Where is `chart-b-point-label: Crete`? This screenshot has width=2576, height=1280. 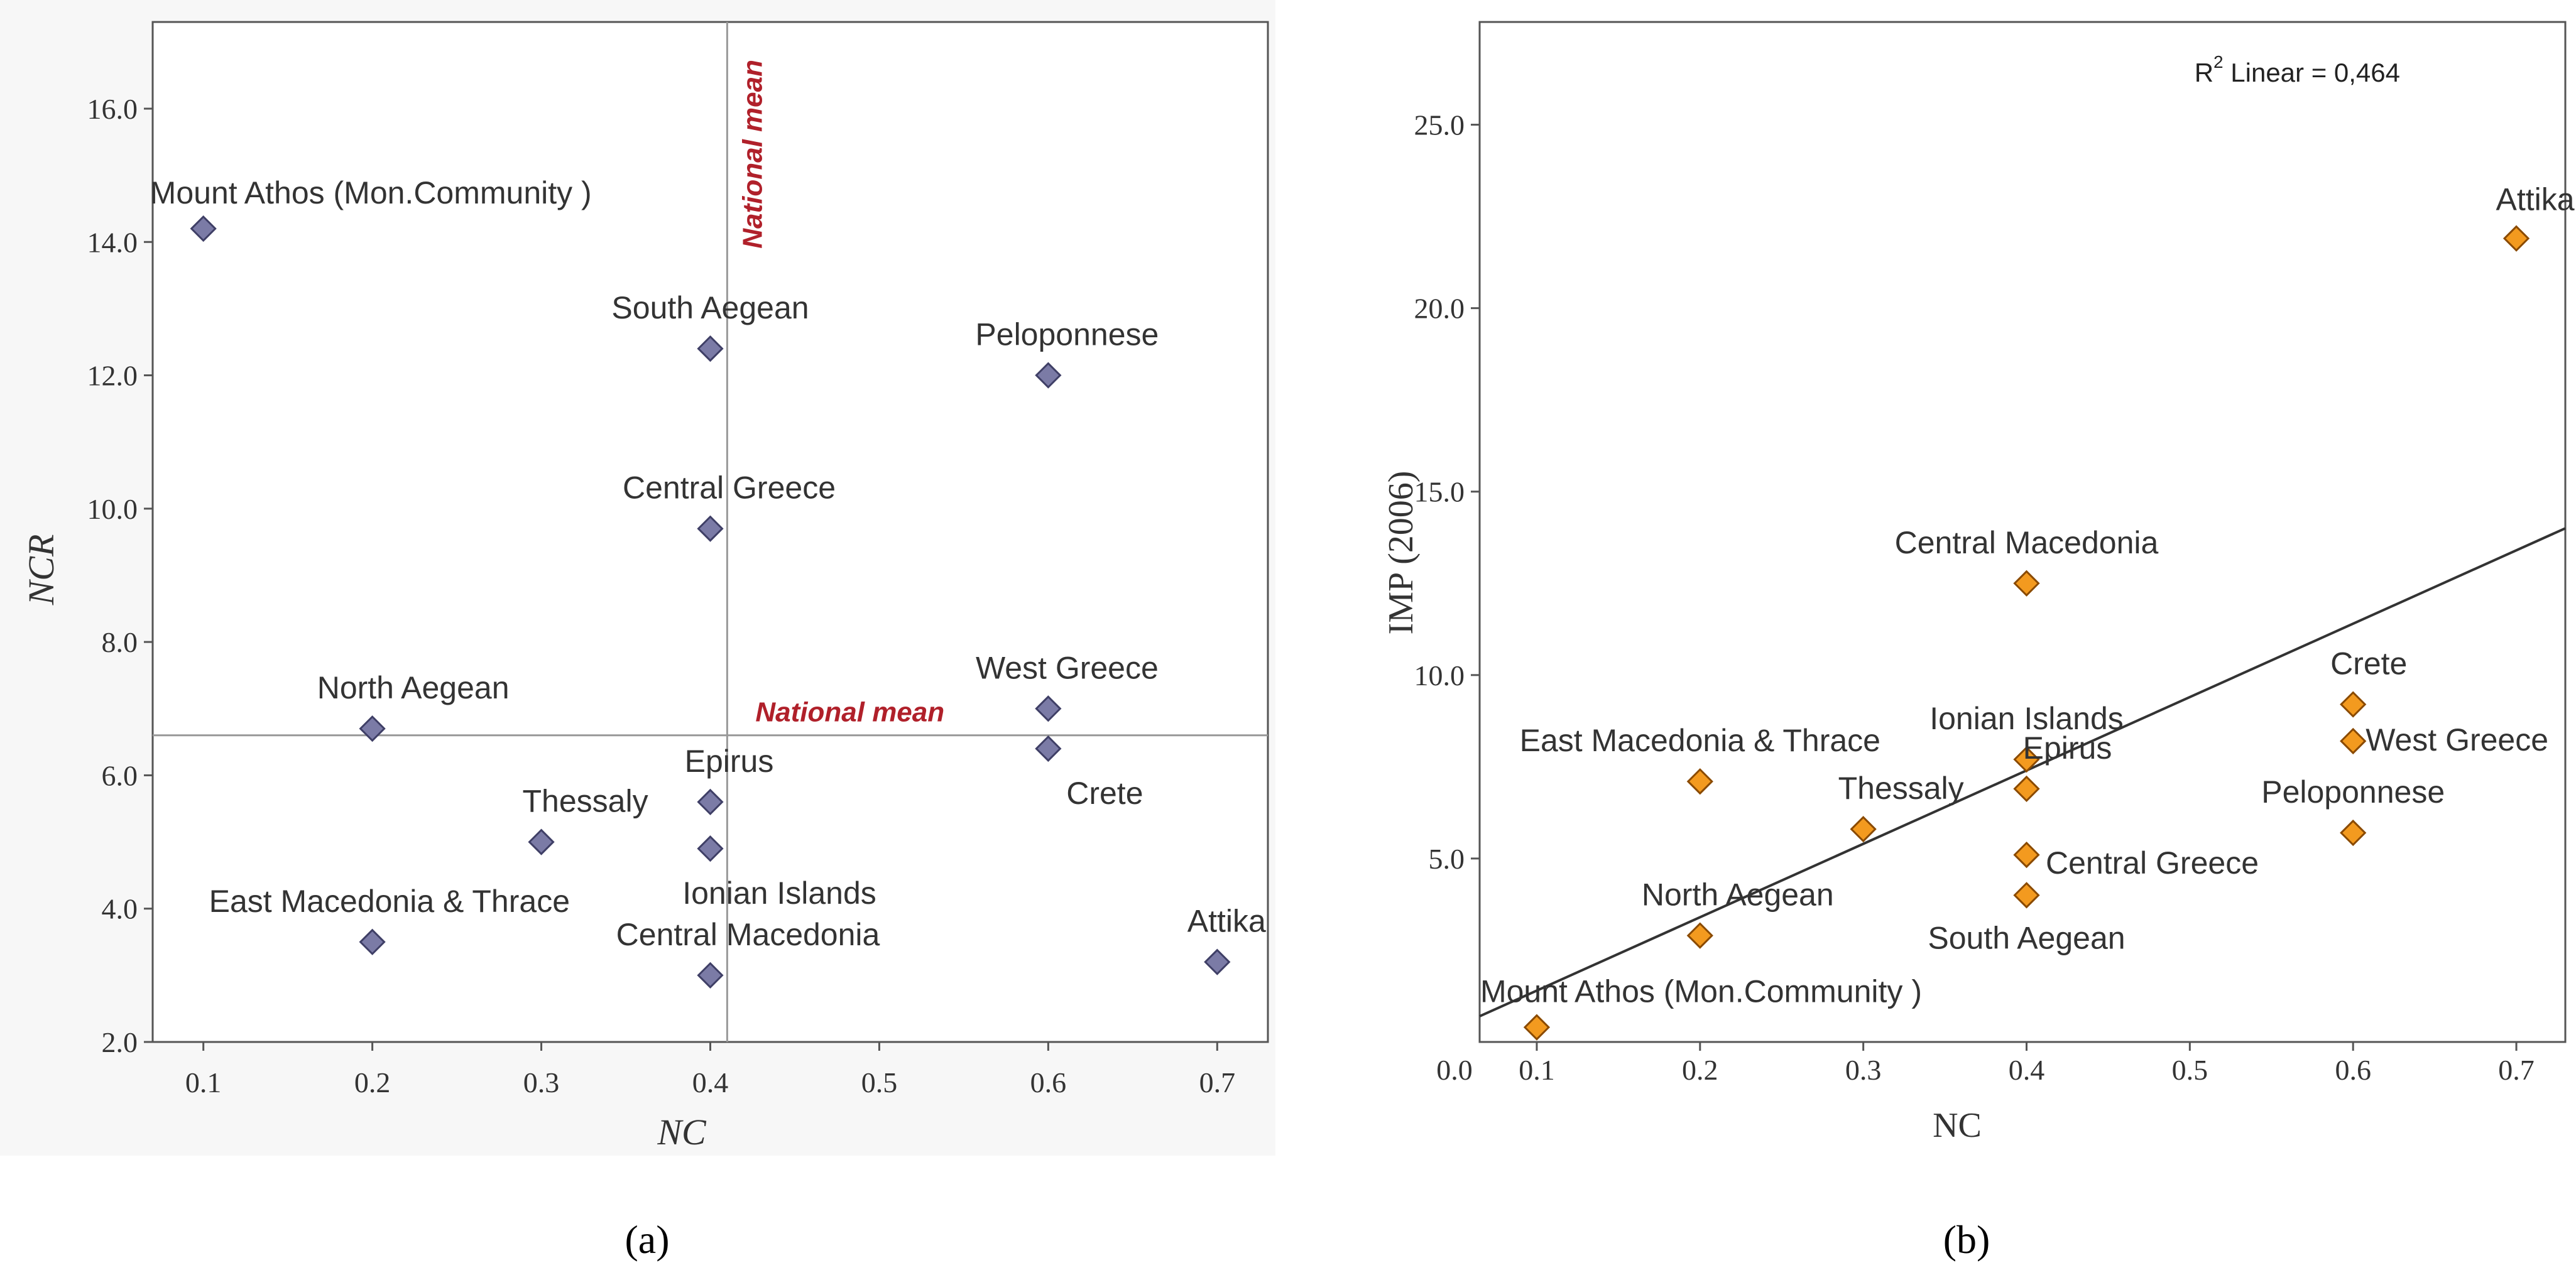 chart-b-point-label: Crete is located at coordinates (2368, 664).